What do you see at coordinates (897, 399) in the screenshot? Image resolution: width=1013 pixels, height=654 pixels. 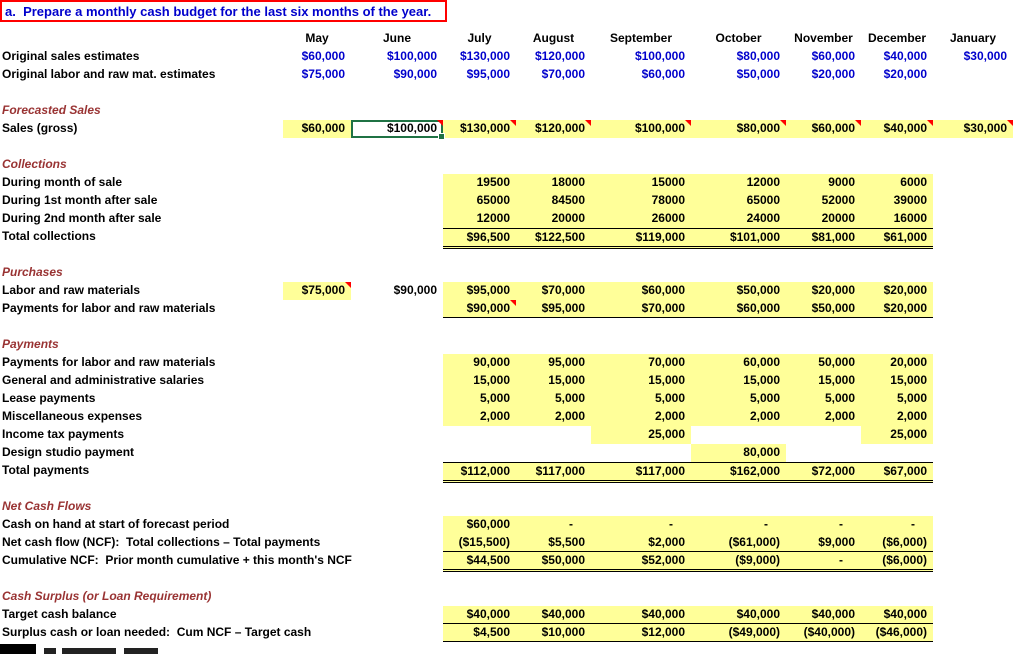 I see `cell: 5,000` at bounding box center [897, 399].